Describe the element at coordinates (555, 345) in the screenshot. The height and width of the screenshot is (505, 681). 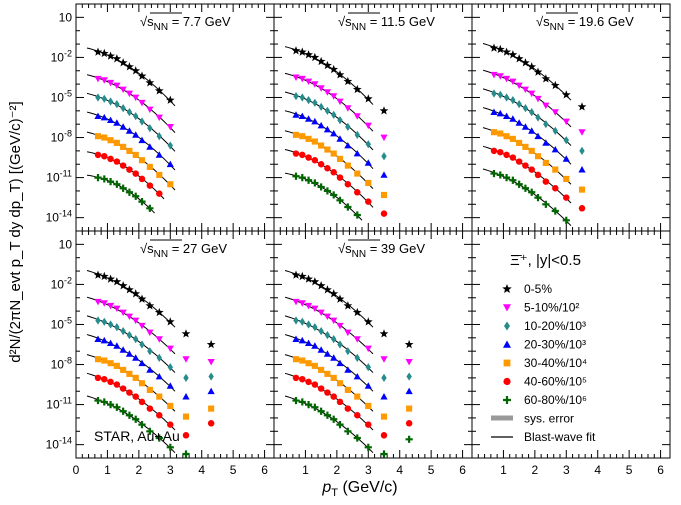
I see `legend-label: 20-30%/10³` at that location.